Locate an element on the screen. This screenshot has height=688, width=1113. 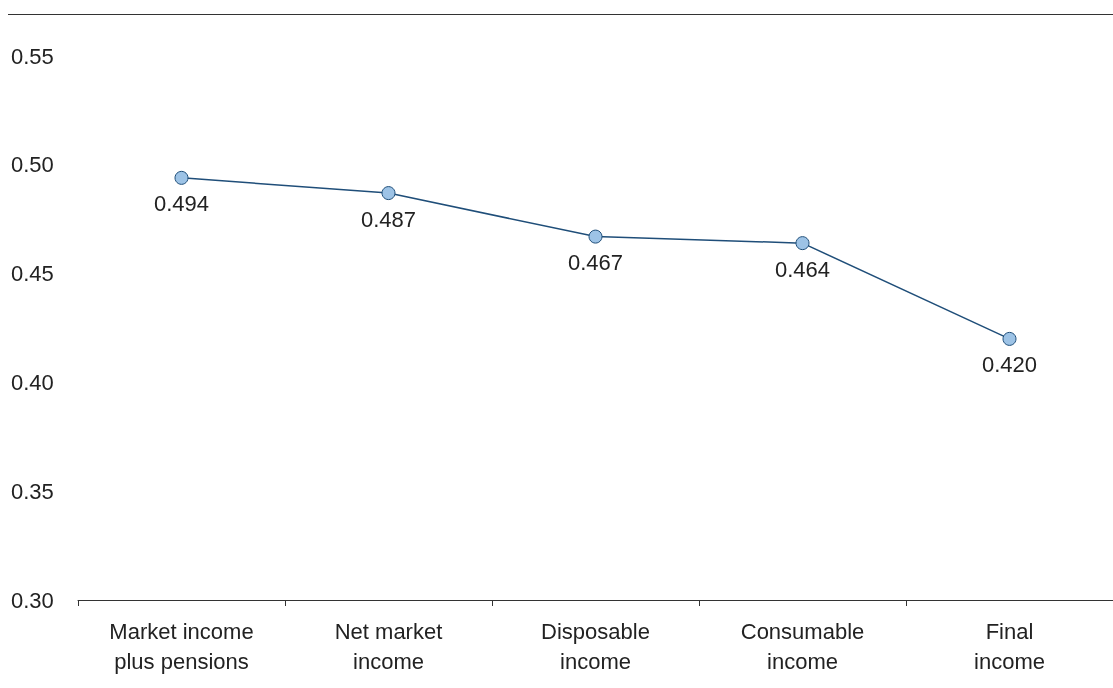
y-tick-label: 0.55 is located at coordinates (32, 56).